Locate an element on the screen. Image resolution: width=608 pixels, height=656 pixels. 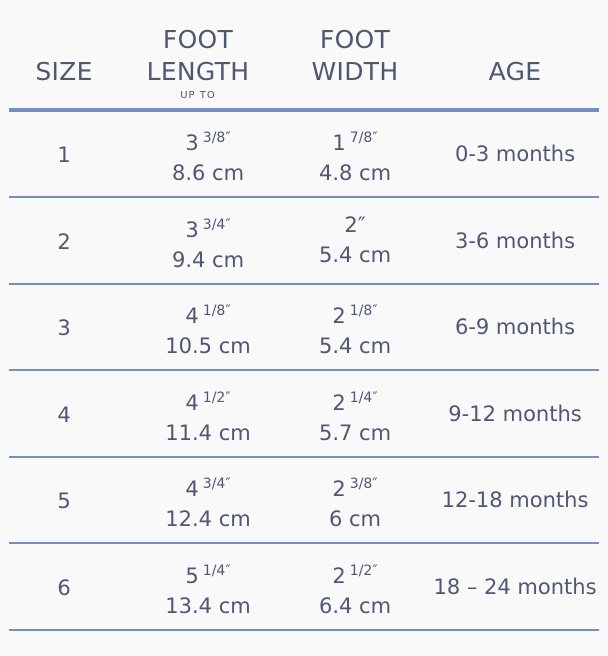
width-whole: 1 is located at coordinates (339, 143).